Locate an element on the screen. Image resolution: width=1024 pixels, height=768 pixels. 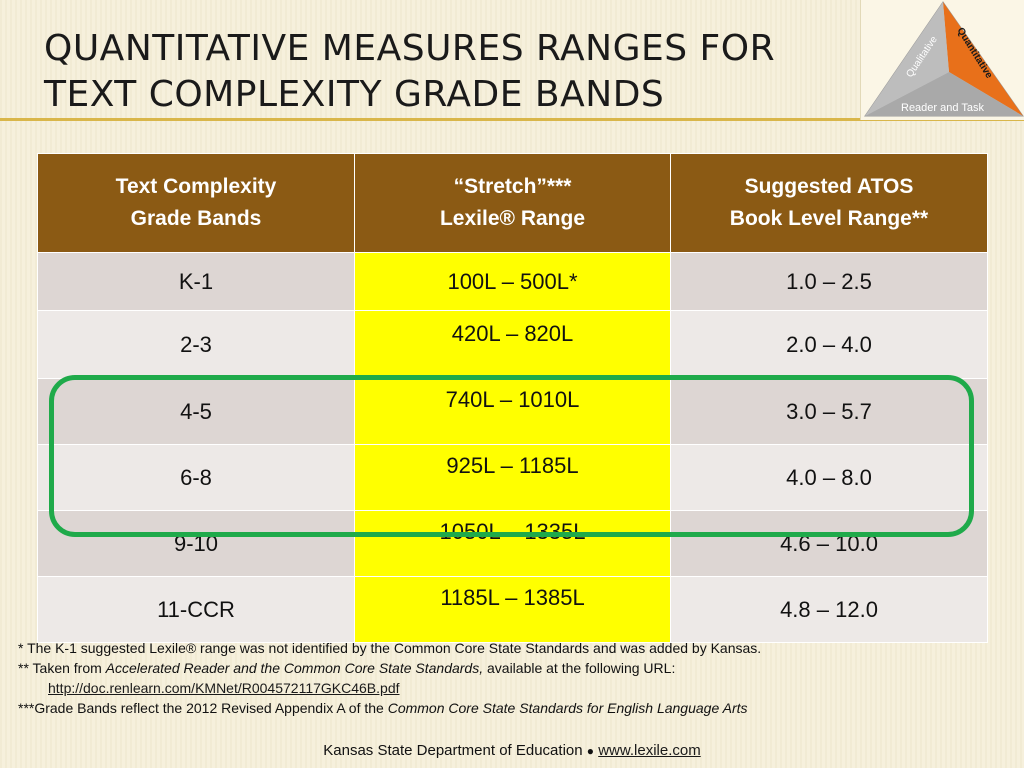
text-complexity-triangle-logo: Qualitative Quantitative Reader and Task is located at coordinates (942, 60).